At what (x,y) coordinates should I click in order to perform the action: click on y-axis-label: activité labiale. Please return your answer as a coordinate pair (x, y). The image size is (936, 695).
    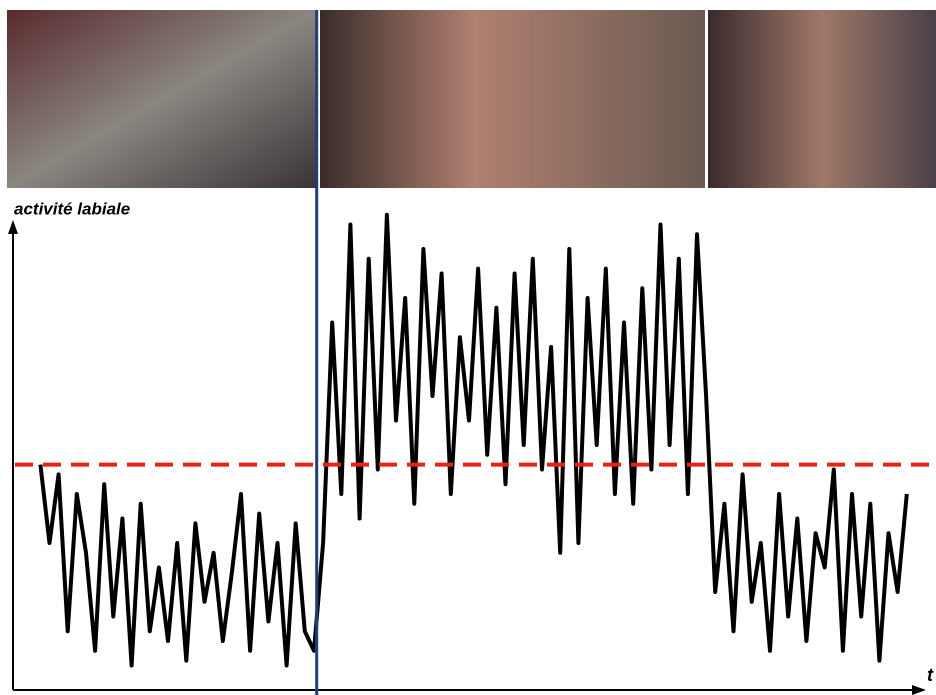
    Looking at the image, I should click on (72, 208).